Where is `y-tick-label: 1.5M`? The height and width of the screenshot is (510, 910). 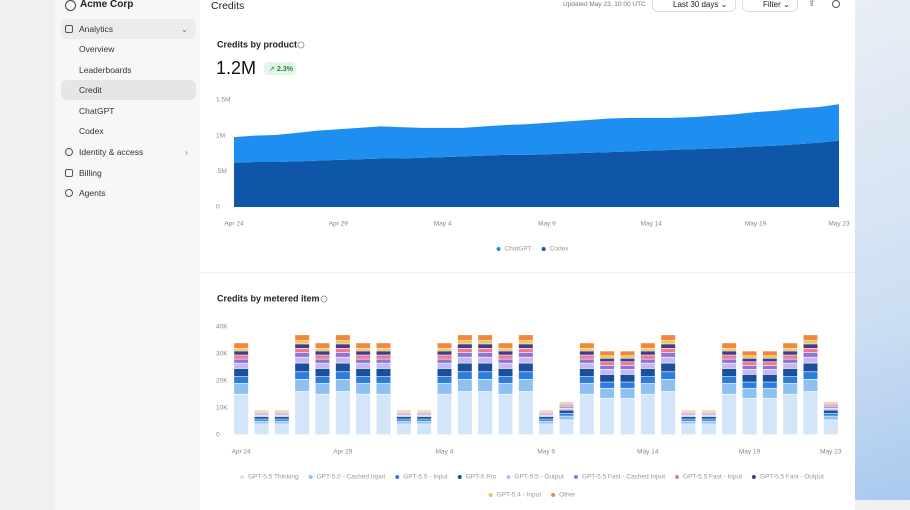
y-tick-label: 1.5M is located at coordinates (223, 100).